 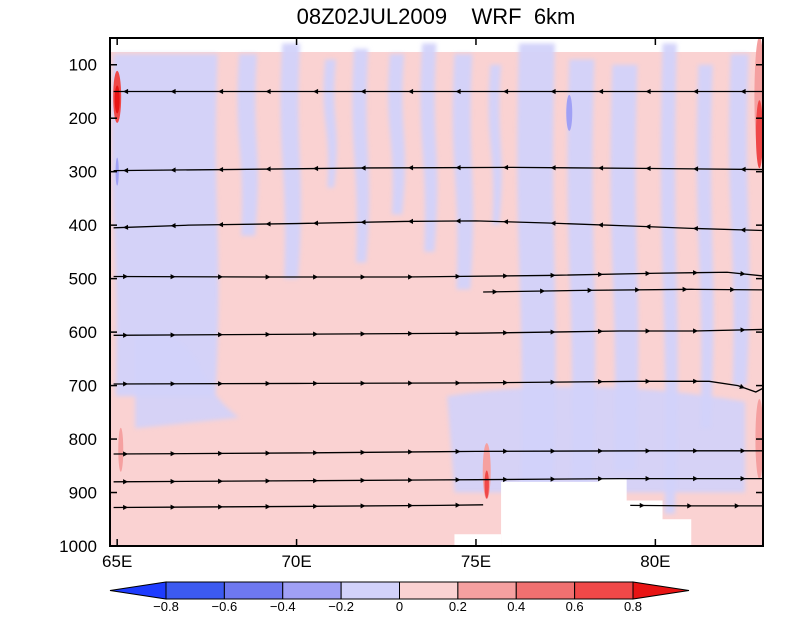 I want to click on colorbar-label: 0.2, so click(x=458, y=606).